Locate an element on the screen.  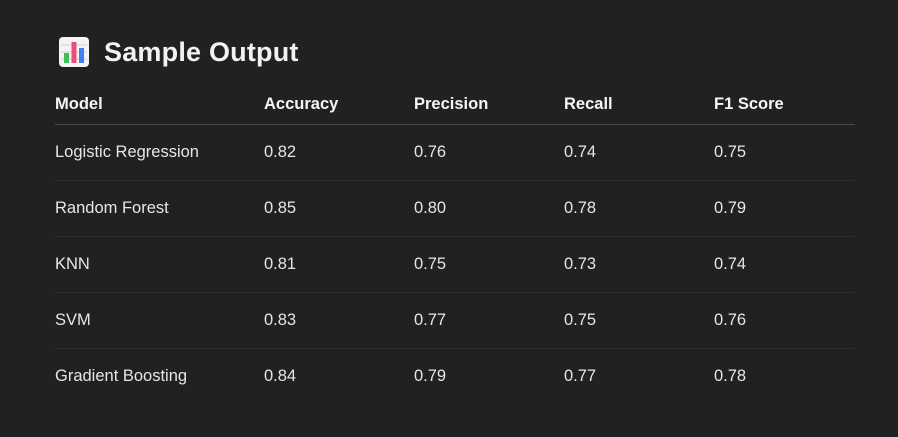
cell-precision: 0.76 is located at coordinates (489, 152).